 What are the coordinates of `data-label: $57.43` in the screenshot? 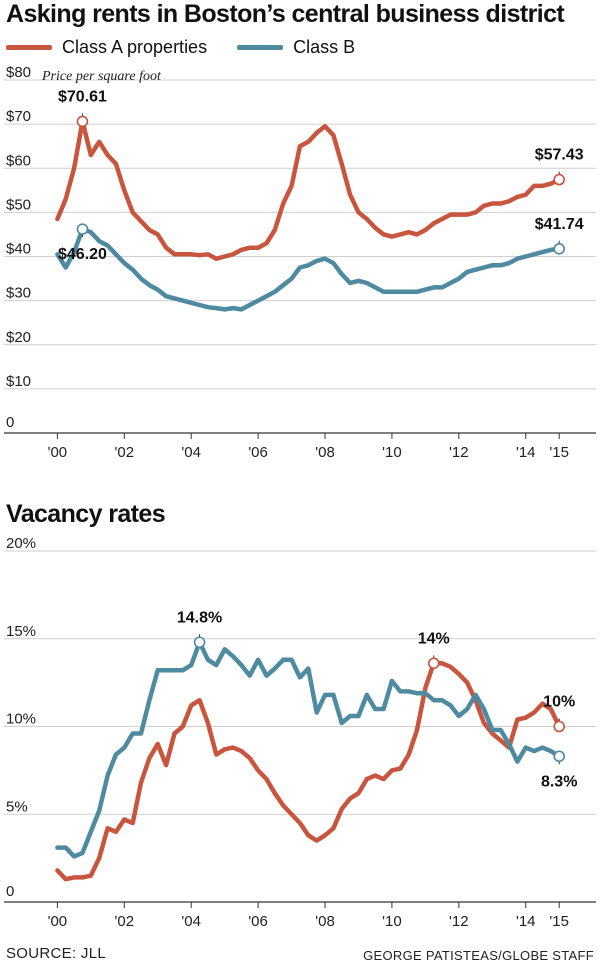 It's located at (559, 155).